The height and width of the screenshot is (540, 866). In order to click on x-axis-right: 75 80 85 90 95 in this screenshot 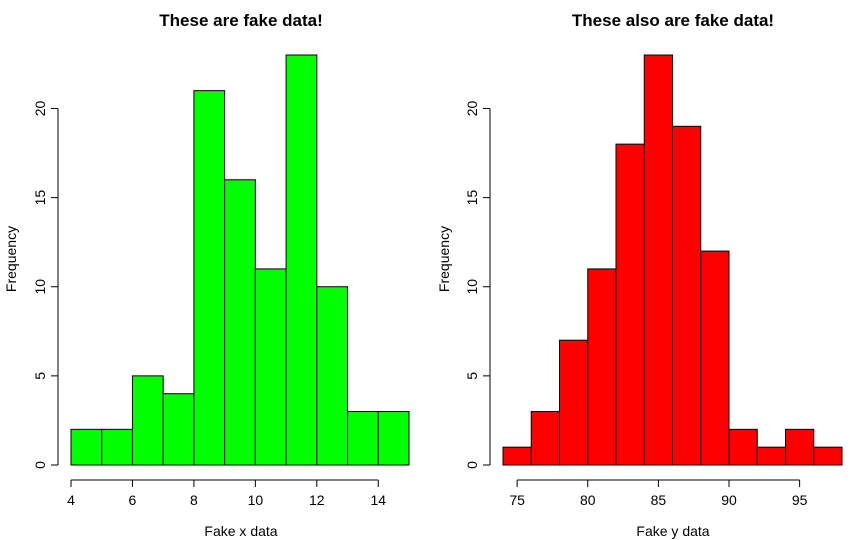, I will do `click(658, 493)`.